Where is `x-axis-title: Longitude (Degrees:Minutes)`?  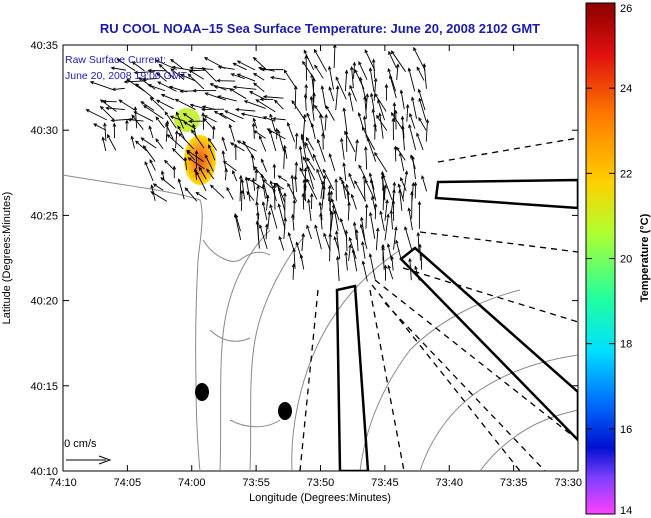
x-axis-title: Longitude (Degrees:Minutes) is located at coordinates (320, 498).